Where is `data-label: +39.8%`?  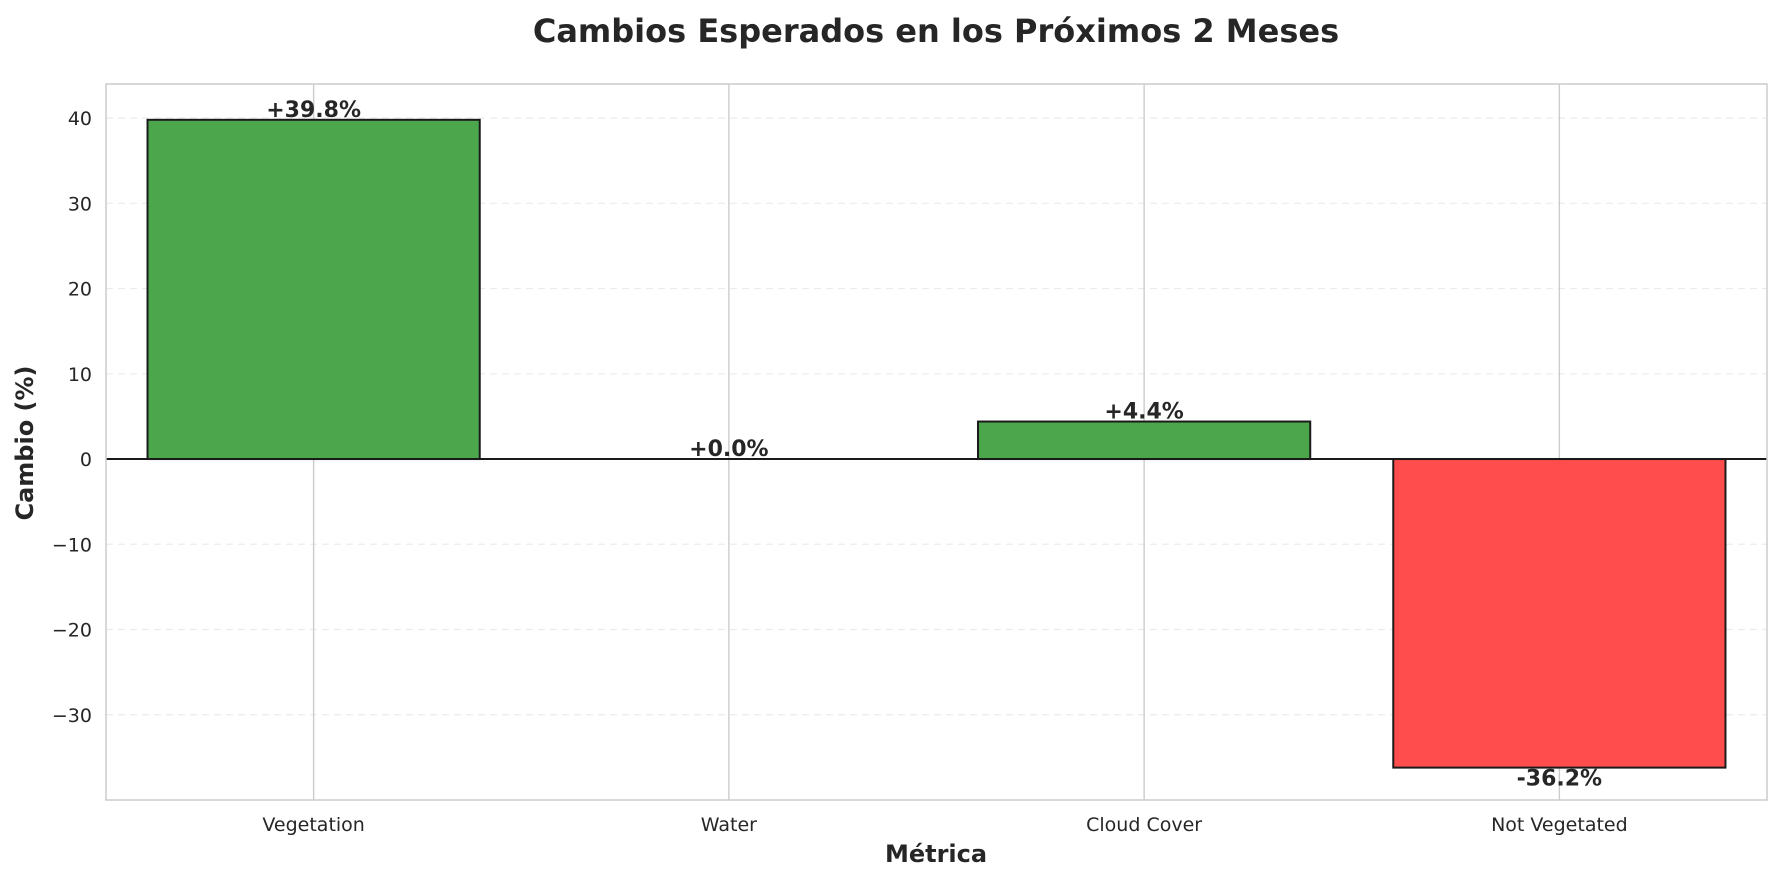 data-label: +39.8% is located at coordinates (313, 110).